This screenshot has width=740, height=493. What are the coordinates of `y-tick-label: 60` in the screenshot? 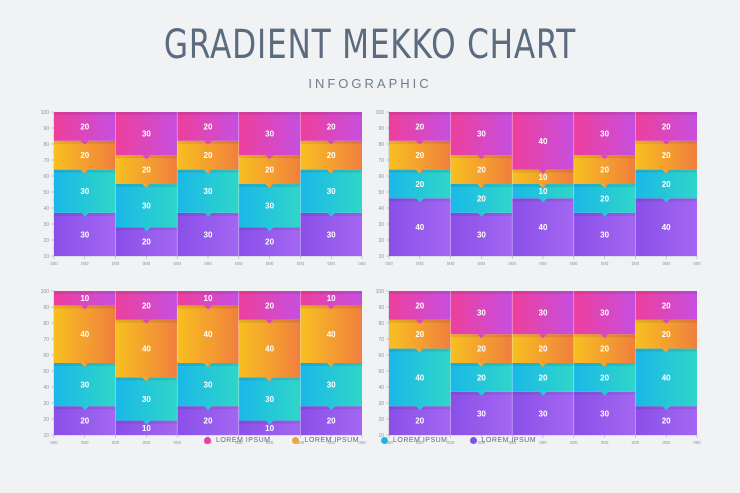 It's located at (381, 177).